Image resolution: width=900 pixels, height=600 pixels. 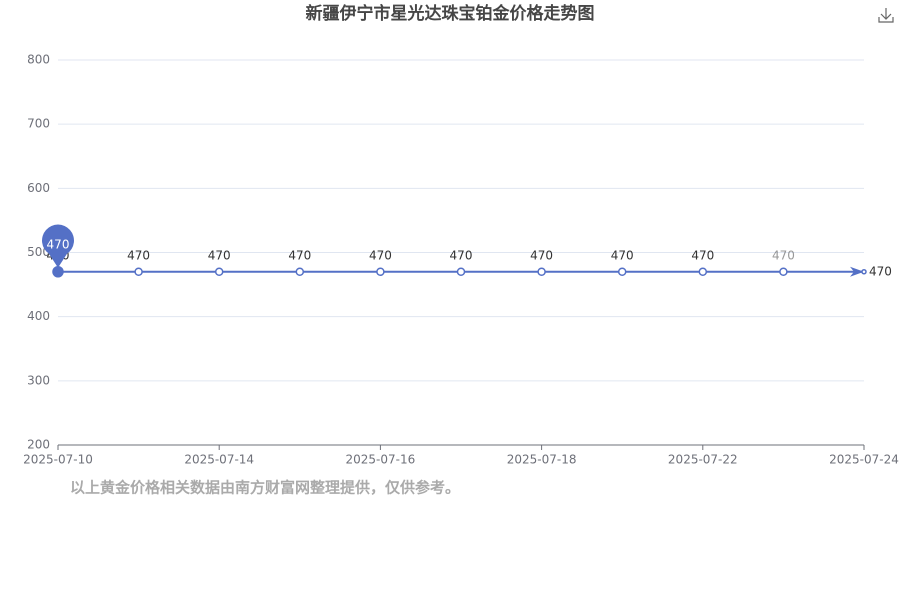 I want to click on max-pin-label: 470, so click(x=58, y=244).